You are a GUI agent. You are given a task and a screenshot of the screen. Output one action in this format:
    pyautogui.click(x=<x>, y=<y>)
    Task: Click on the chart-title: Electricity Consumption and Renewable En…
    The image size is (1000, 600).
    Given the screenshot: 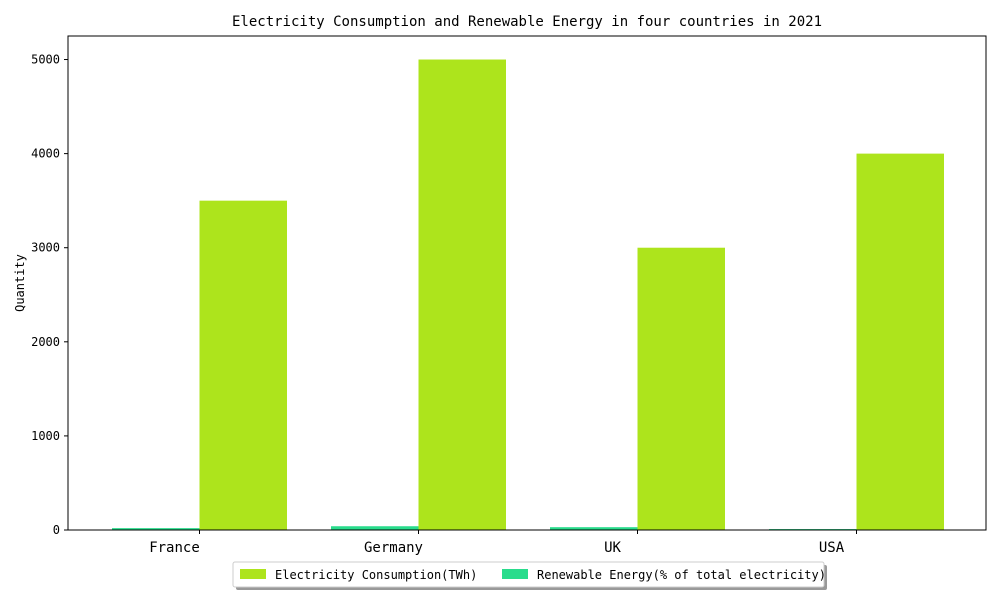 What is the action you would take?
    pyautogui.click(x=527, y=22)
    